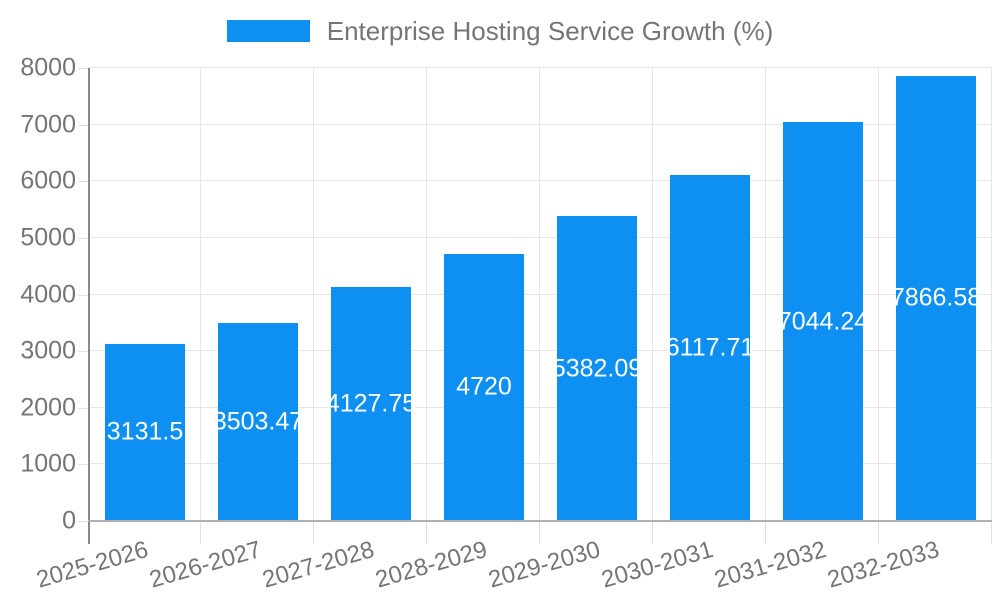 Image resolution: width=1000 pixels, height=600 pixels. I want to click on y-axis-tick-label: 5000, so click(48, 237).